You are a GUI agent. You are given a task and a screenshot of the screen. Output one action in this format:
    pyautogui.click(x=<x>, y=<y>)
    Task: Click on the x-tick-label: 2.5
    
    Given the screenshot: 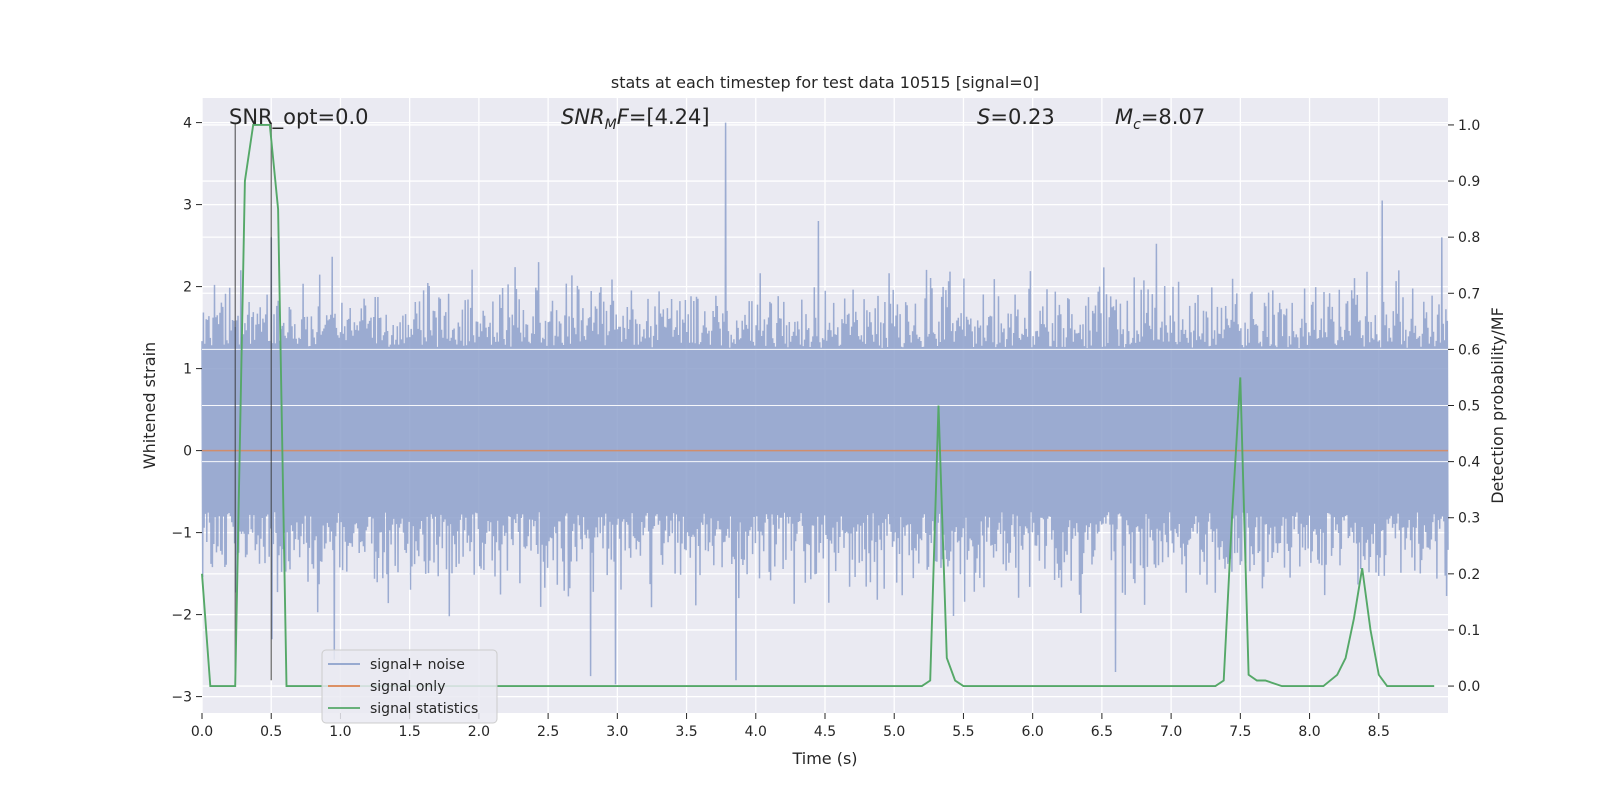 What is the action you would take?
    pyautogui.click(x=548, y=732)
    